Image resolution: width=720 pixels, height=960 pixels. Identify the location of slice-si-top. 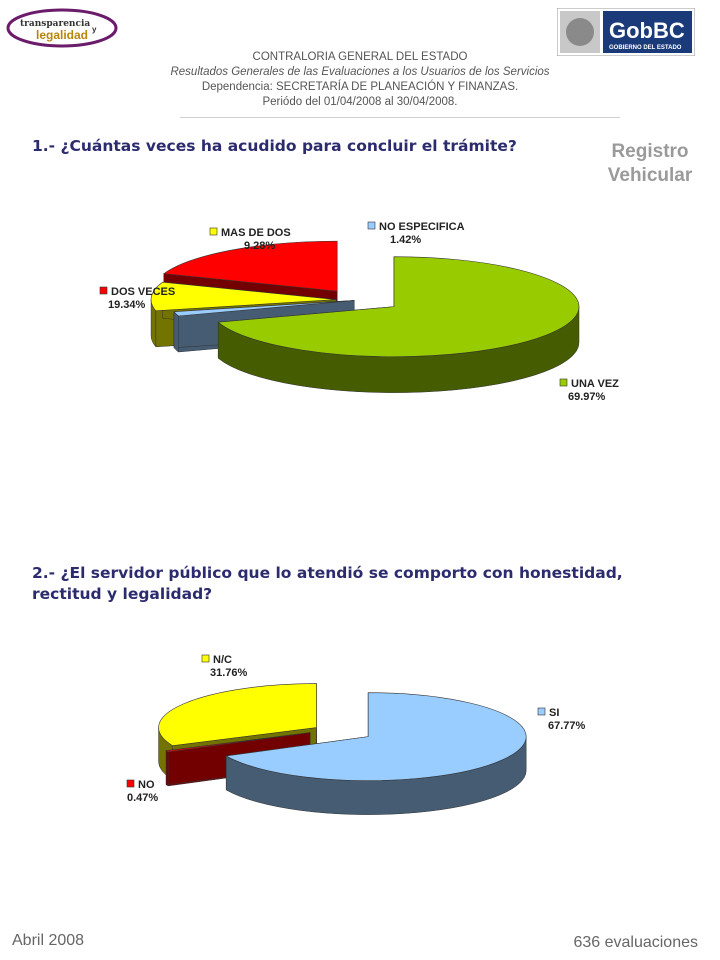
(376, 736).